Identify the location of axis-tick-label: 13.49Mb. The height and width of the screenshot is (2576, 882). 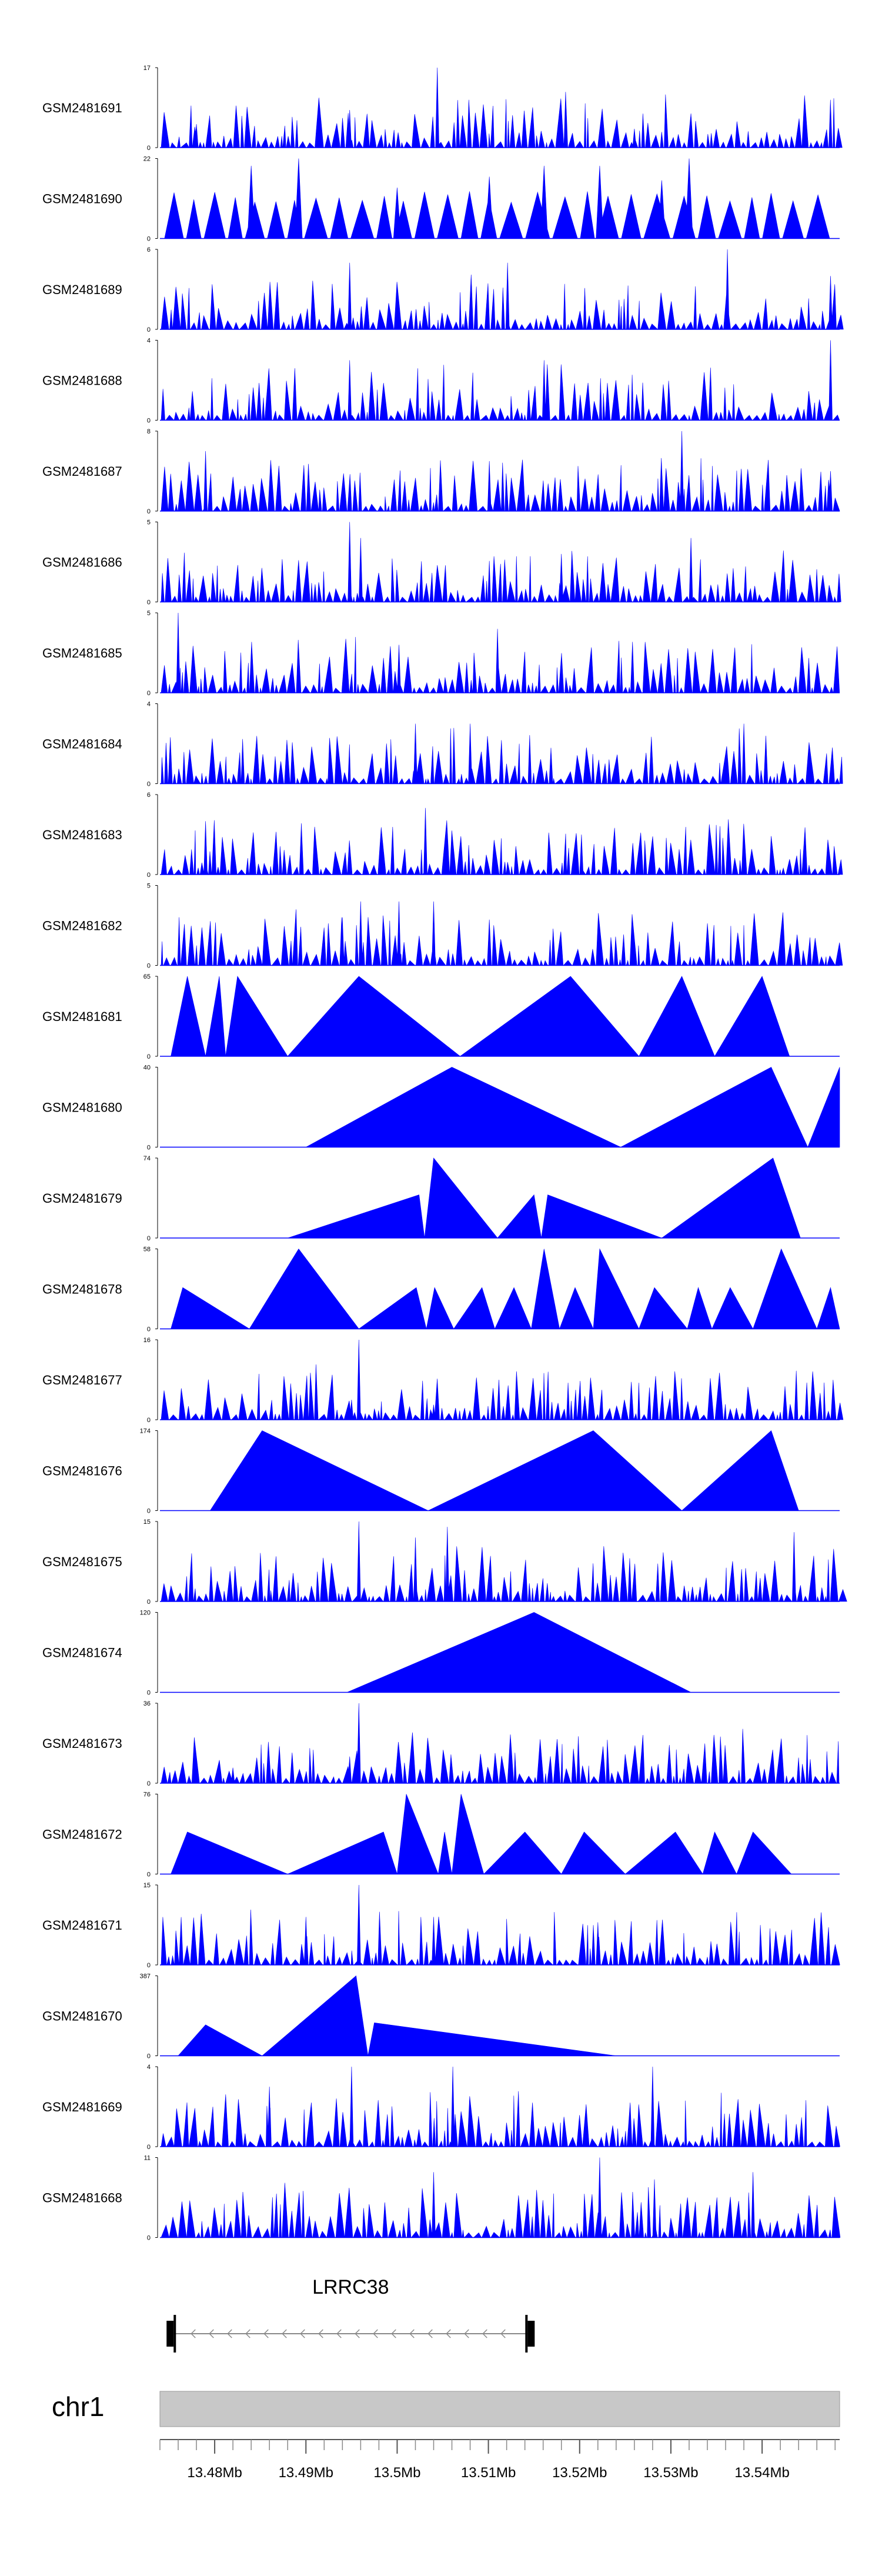
(306, 2473).